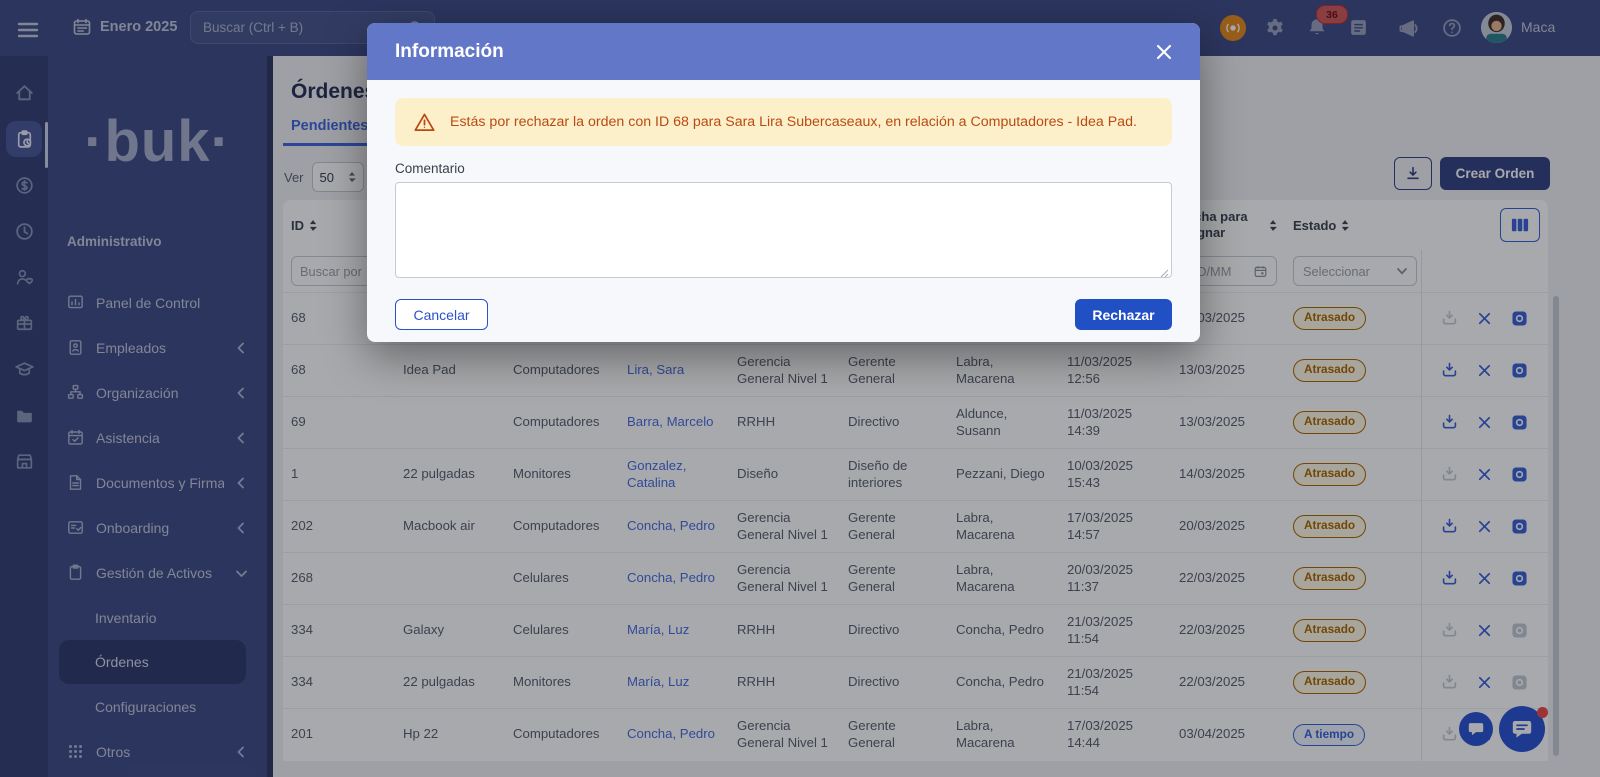 This screenshot has height=777, width=1600. Describe the element at coordinates (1355, 271) in the screenshot. I see `filter-status-select: Seleccionar` at that location.